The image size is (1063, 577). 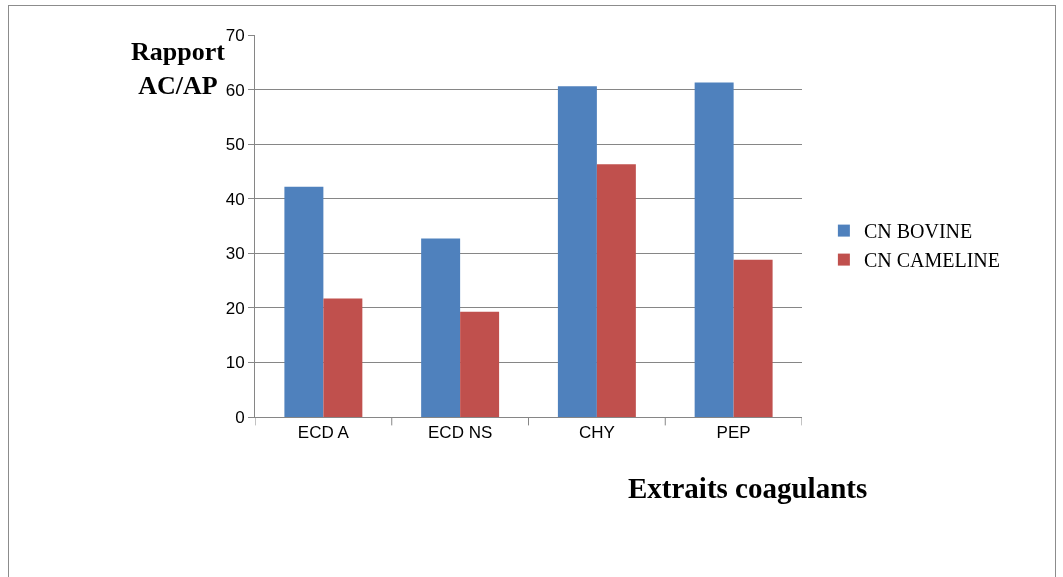 I want to click on y-axis-title: Rapport AC/AP, so click(x=178, y=68).